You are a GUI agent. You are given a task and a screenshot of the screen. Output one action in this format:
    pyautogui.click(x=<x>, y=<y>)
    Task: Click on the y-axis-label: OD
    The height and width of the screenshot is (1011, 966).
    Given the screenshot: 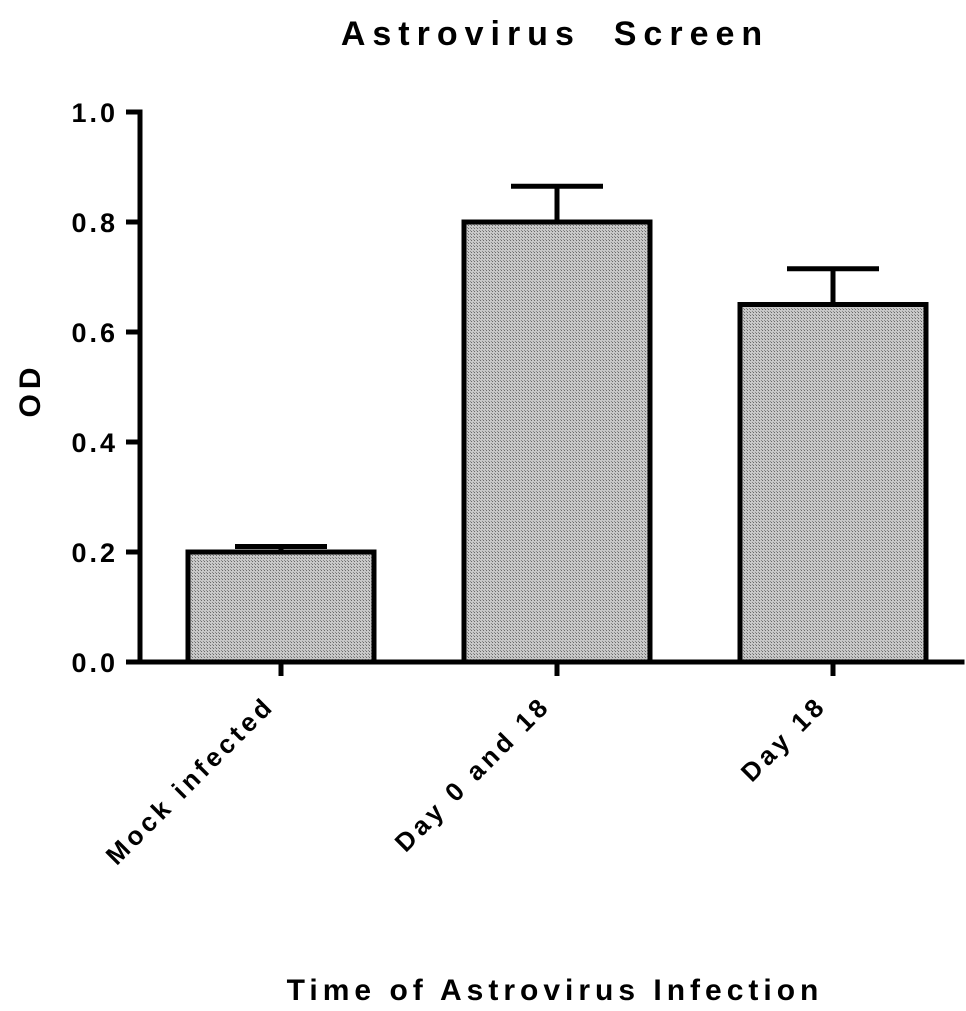 What is the action you would take?
    pyautogui.click(x=30, y=390)
    